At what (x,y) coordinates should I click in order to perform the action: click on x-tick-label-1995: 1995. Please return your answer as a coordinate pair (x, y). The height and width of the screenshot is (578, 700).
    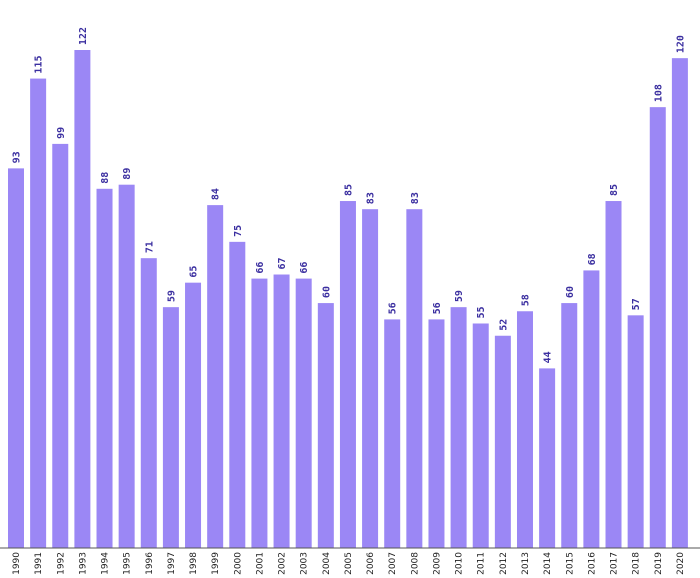
    Looking at the image, I should click on (128, 563).